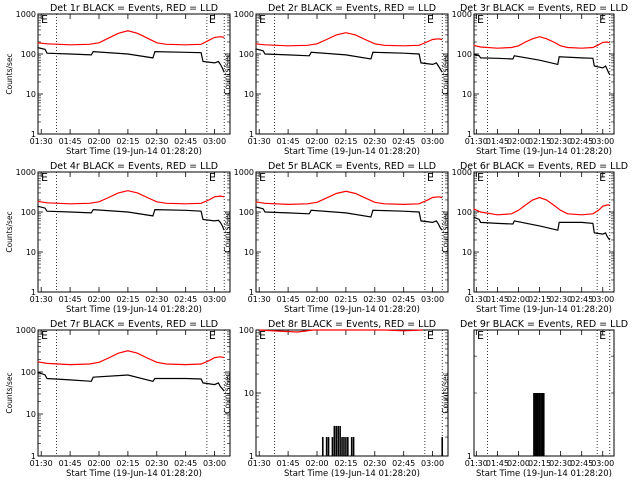 The height and width of the screenshot is (480, 640). Describe the element at coordinates (352, 166) in the screenshot. I see `panel-title: Det 5r BLACK = Events, RED = LLD` at that location.